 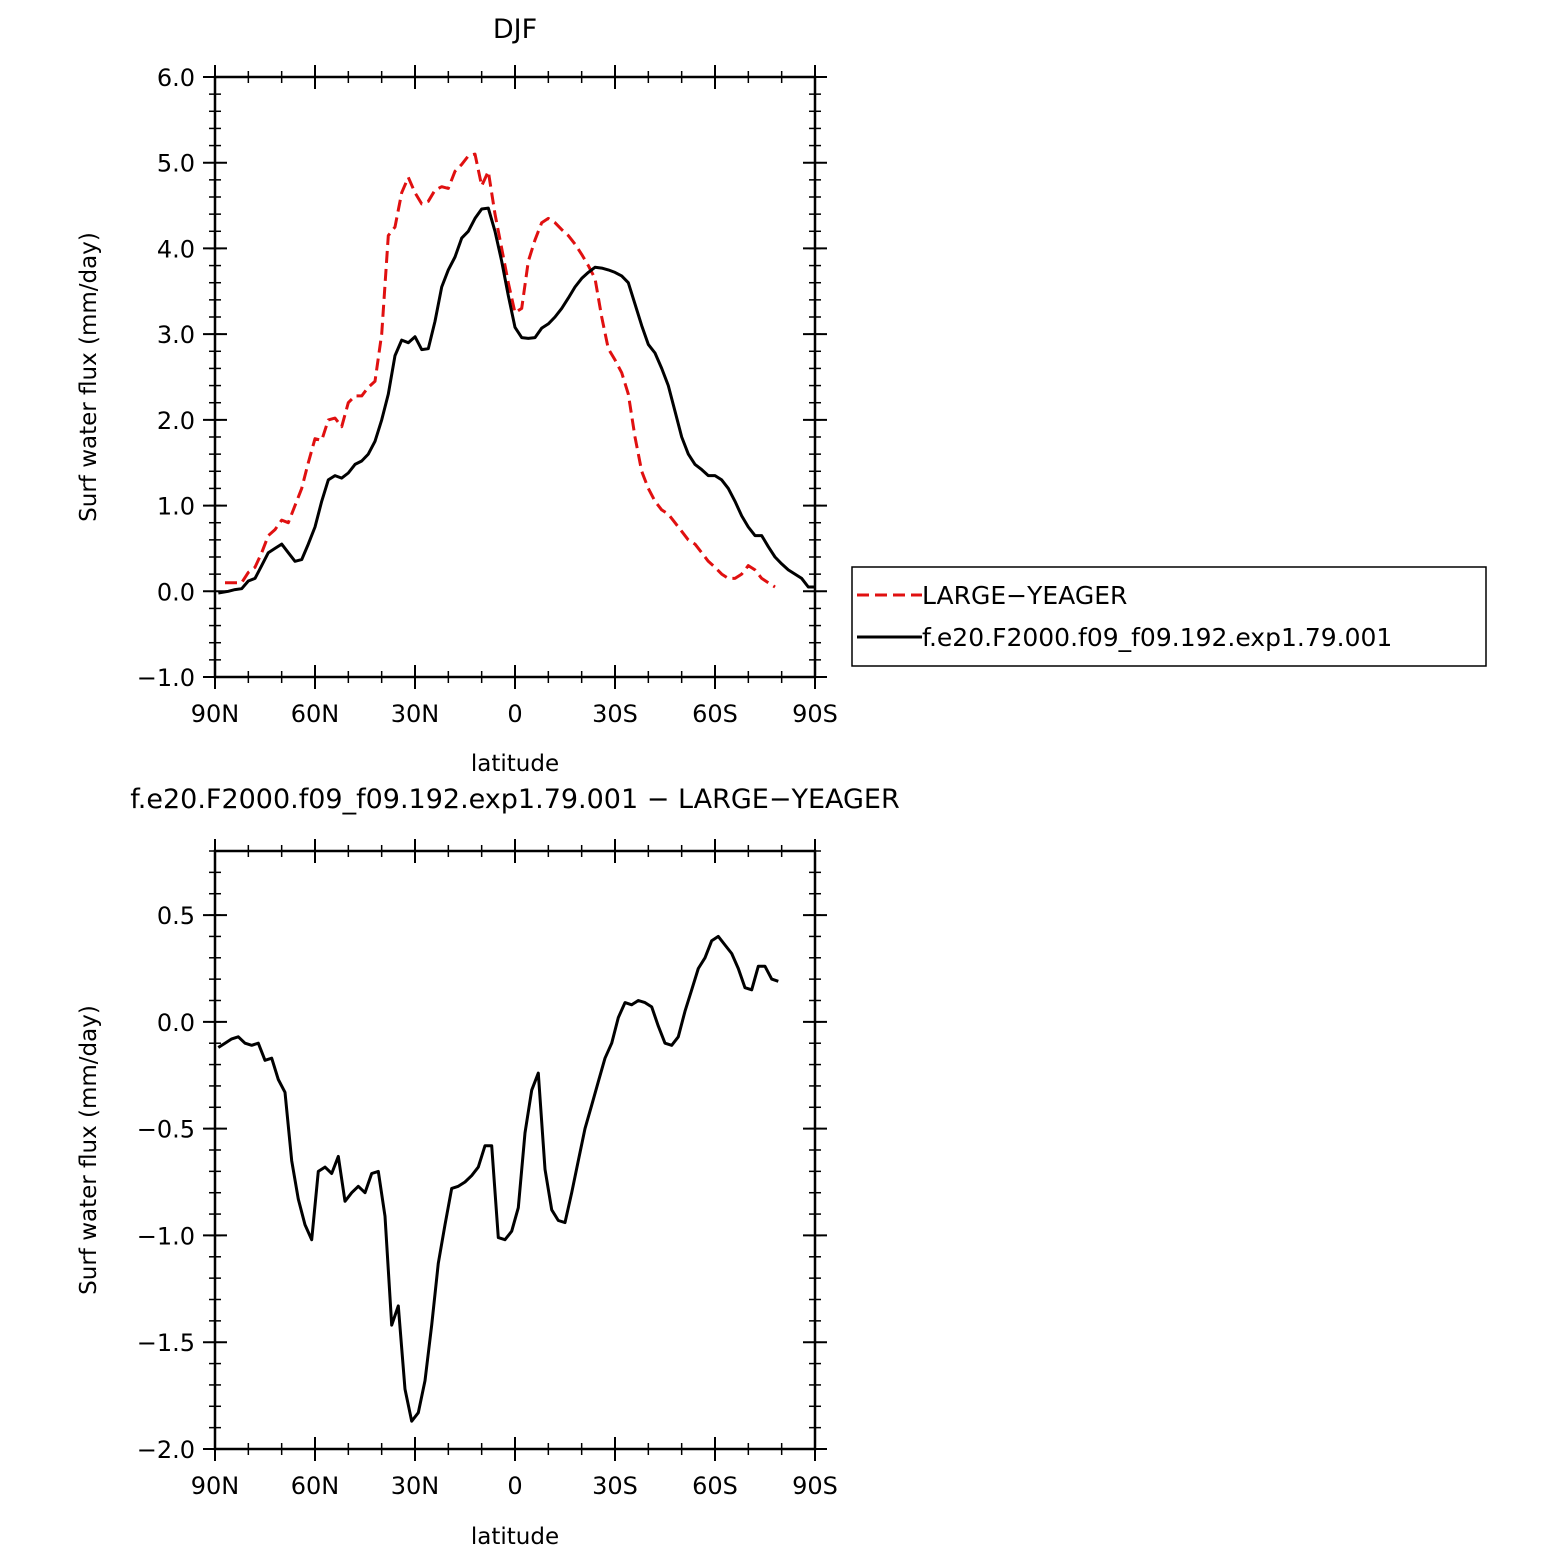 What do you see at coordinates (176, 78) in the screenshot?
I see `top-ytick-label: 6.0` at bounding box center [176, 78].